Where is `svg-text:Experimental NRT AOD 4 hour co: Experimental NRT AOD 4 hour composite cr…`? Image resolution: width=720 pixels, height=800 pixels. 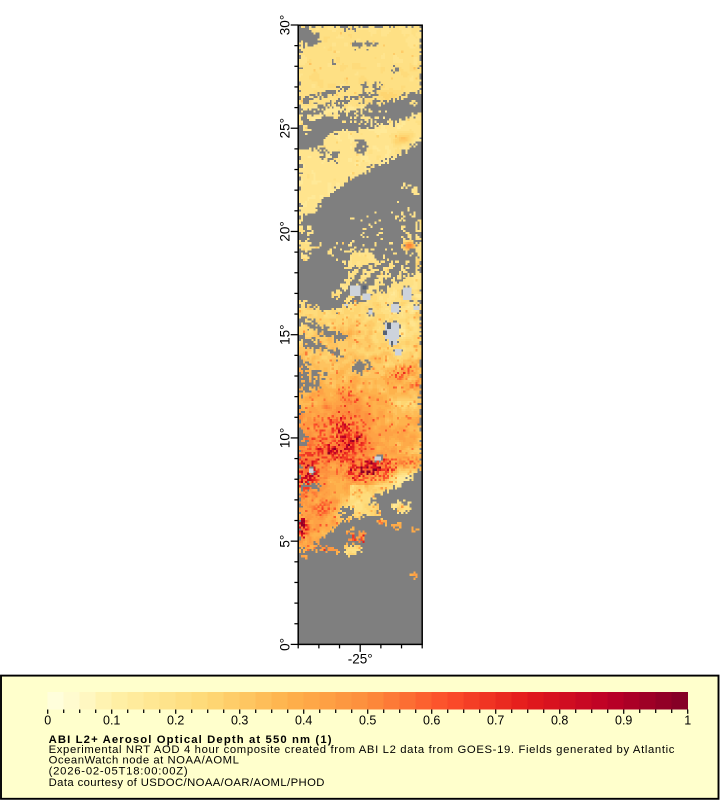
svg-text:Experimental NRT AOD 4 hour co: Experimental NRT AOD 4 hour composite cr… is located at coordinates (362, 750).